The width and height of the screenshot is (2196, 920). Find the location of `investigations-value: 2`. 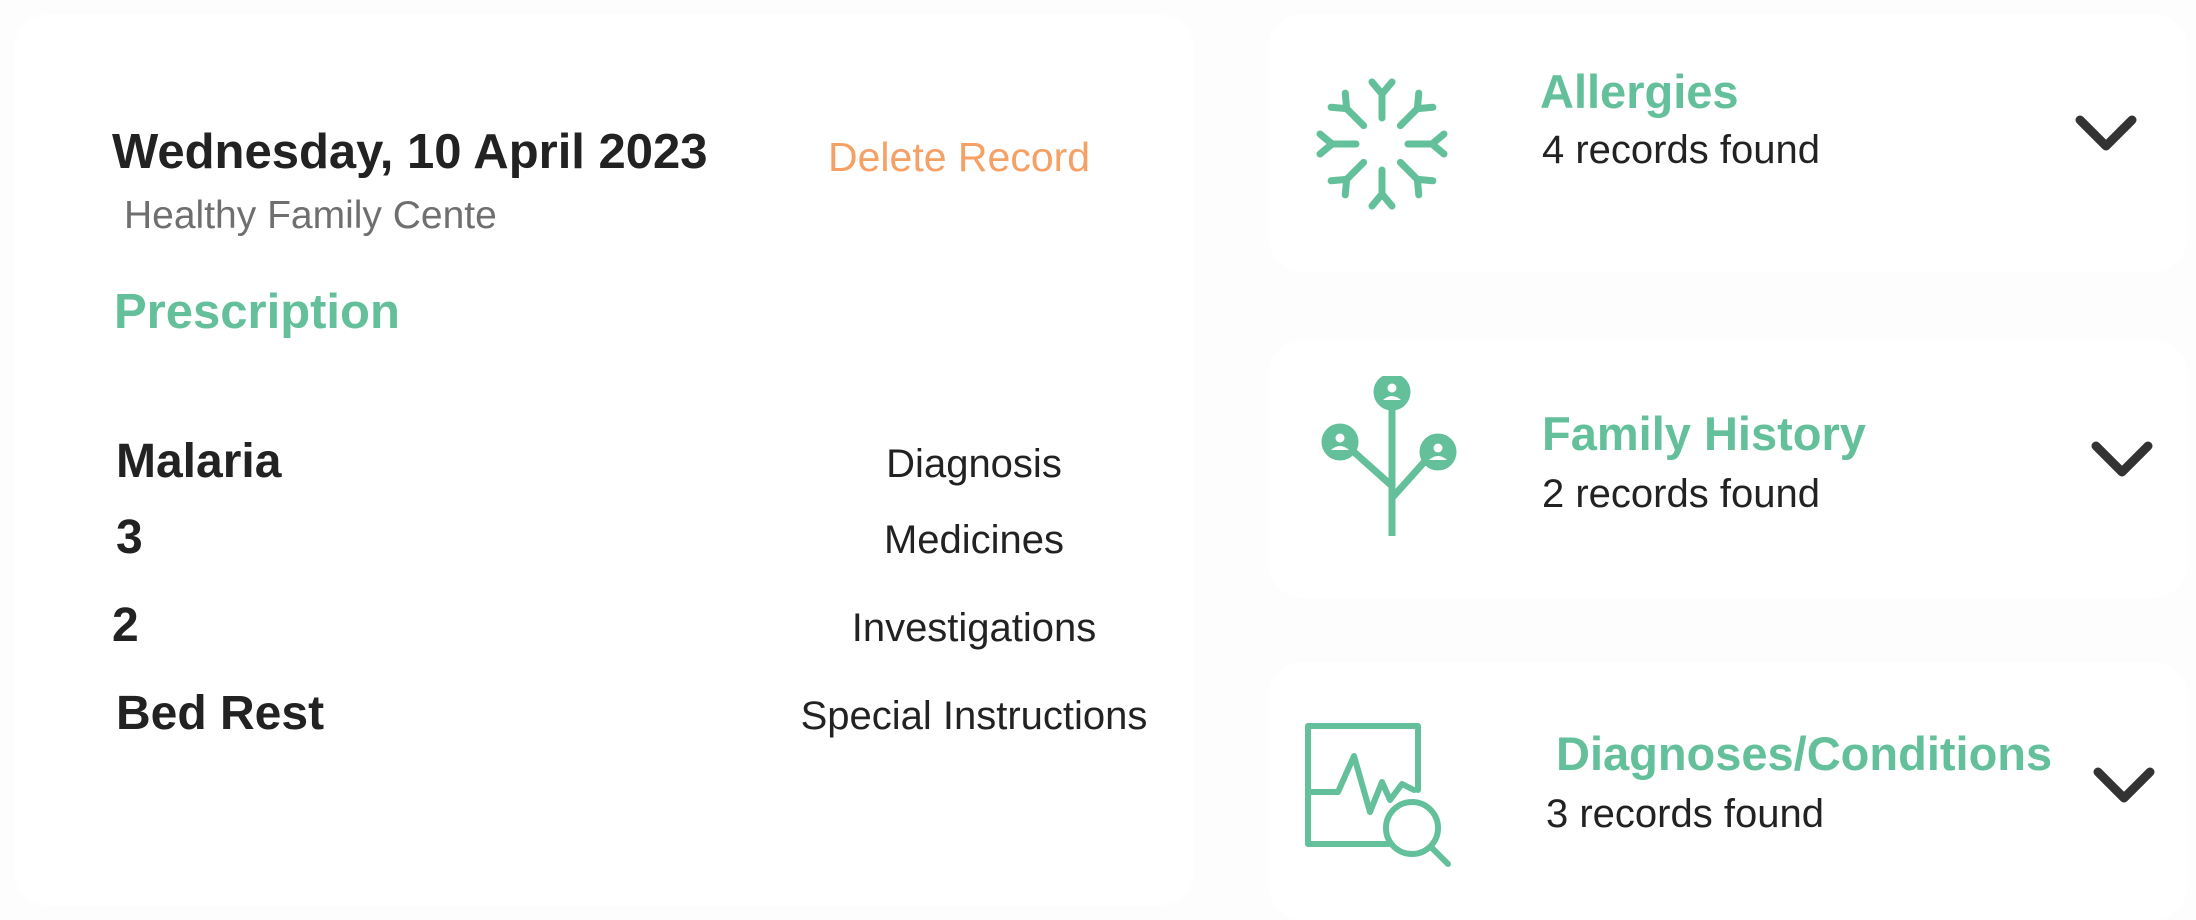

investigations-value: 2 is located at coordinates (125, 625).